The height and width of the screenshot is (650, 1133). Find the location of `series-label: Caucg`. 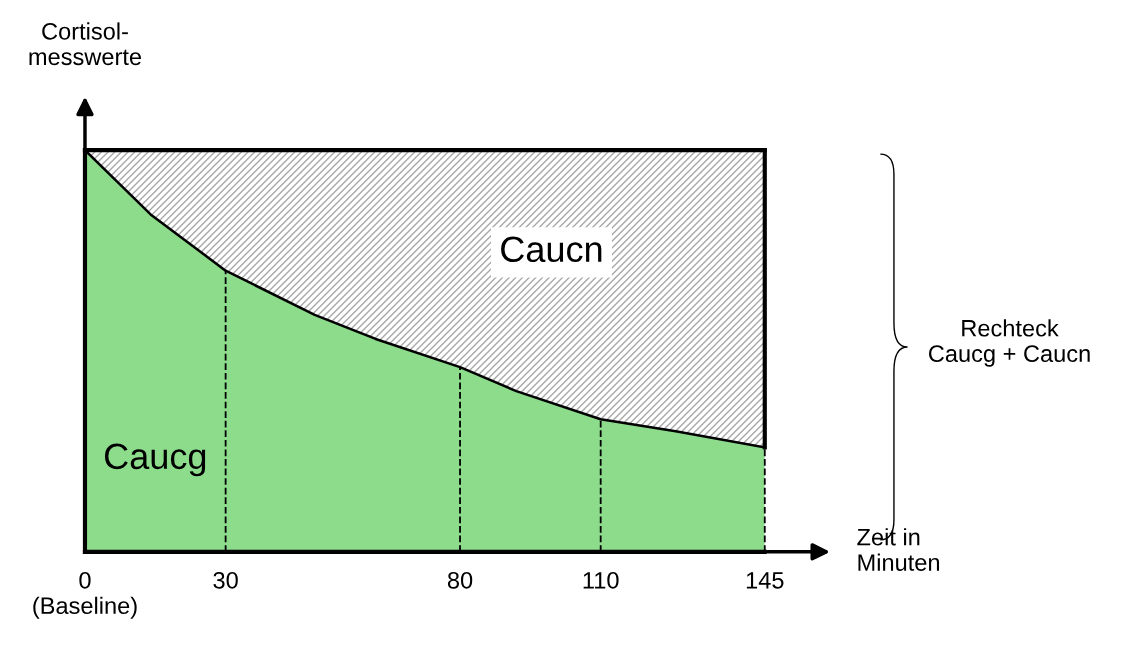

series-label: Caucg is located at coordinates (155, 460).